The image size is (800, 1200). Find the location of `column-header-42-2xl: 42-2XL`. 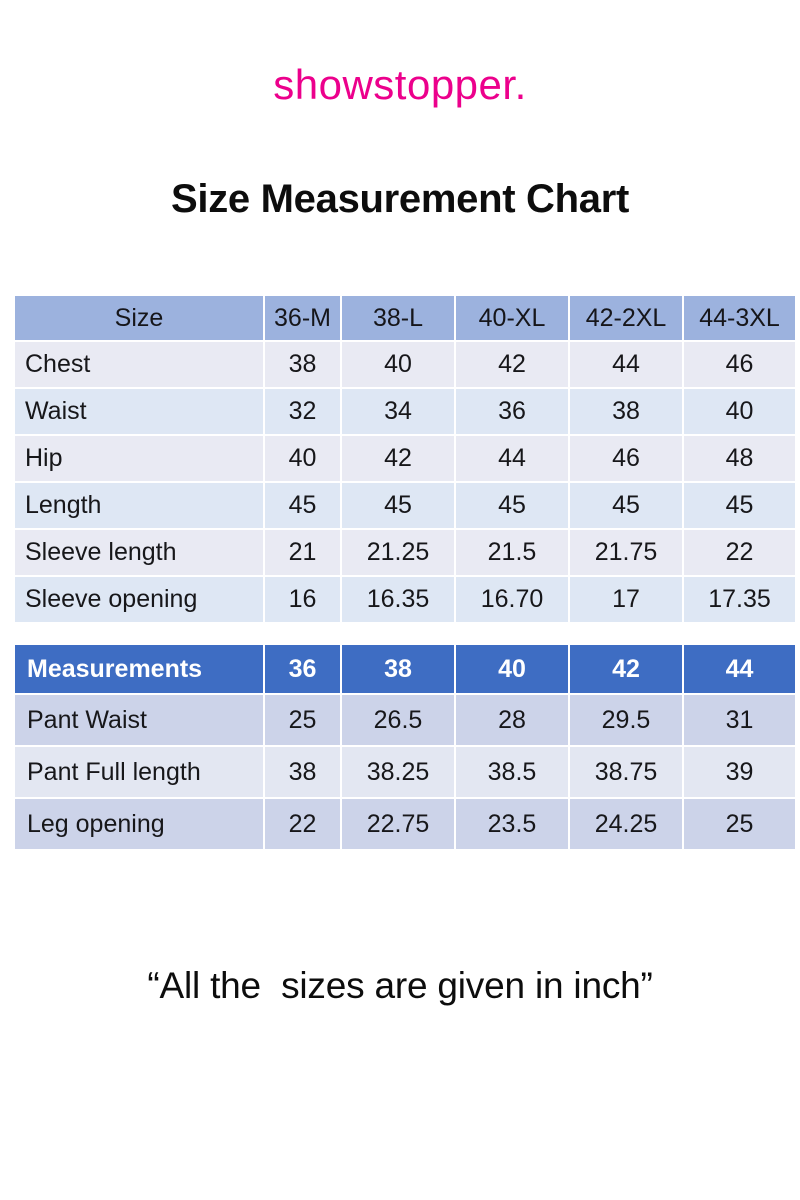

column-header-42-2xl: 42-2XL is located at coordinates (626, 318).